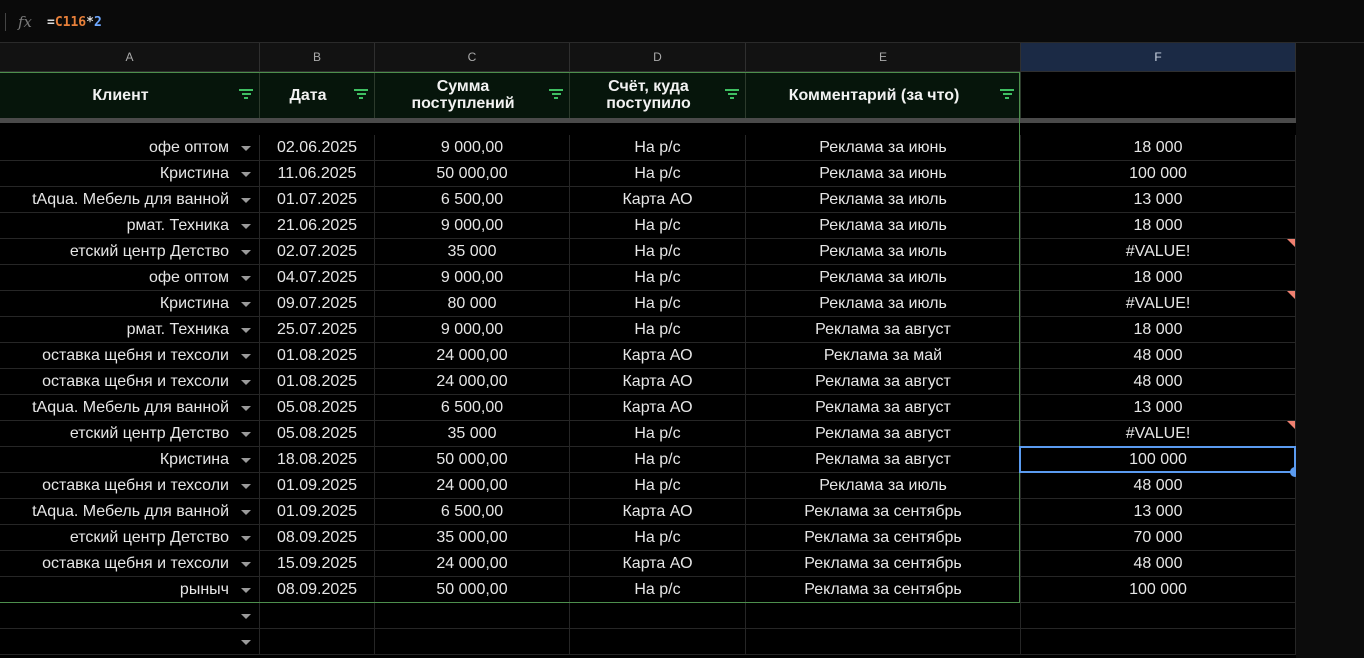 The image size is (1364, 658). What do you see at coordinates (130, 642) in the screenshot?
I see `cell-client` at bounding box center [130, 642].